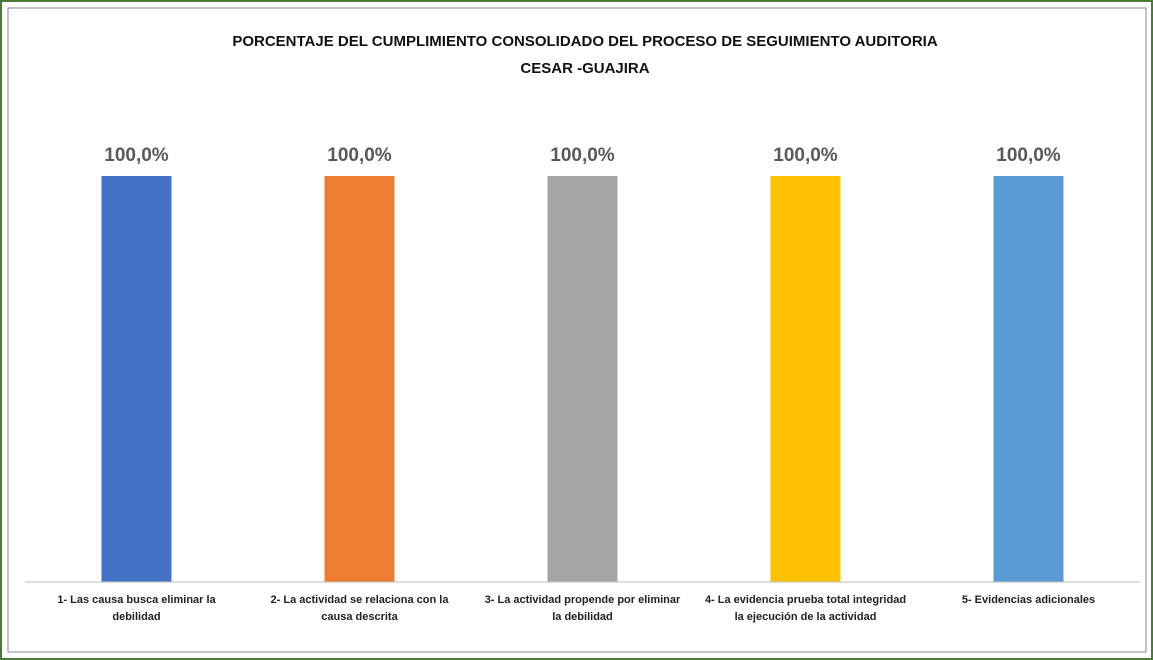 The height and width of the screenshot is (660, 1153). I want to click on x-tick-label: 5- Evidencias adicionales, so click(1028, 600).